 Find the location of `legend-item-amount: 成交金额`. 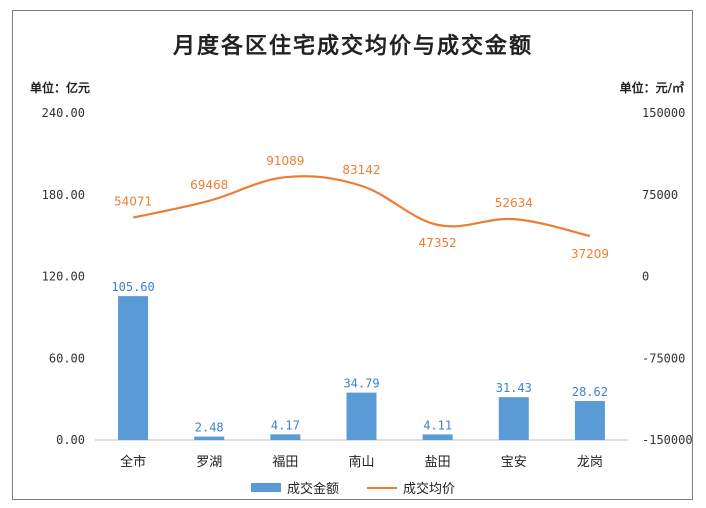

legend-item-amount: 成交金额 is located at coordinates (294, 487).